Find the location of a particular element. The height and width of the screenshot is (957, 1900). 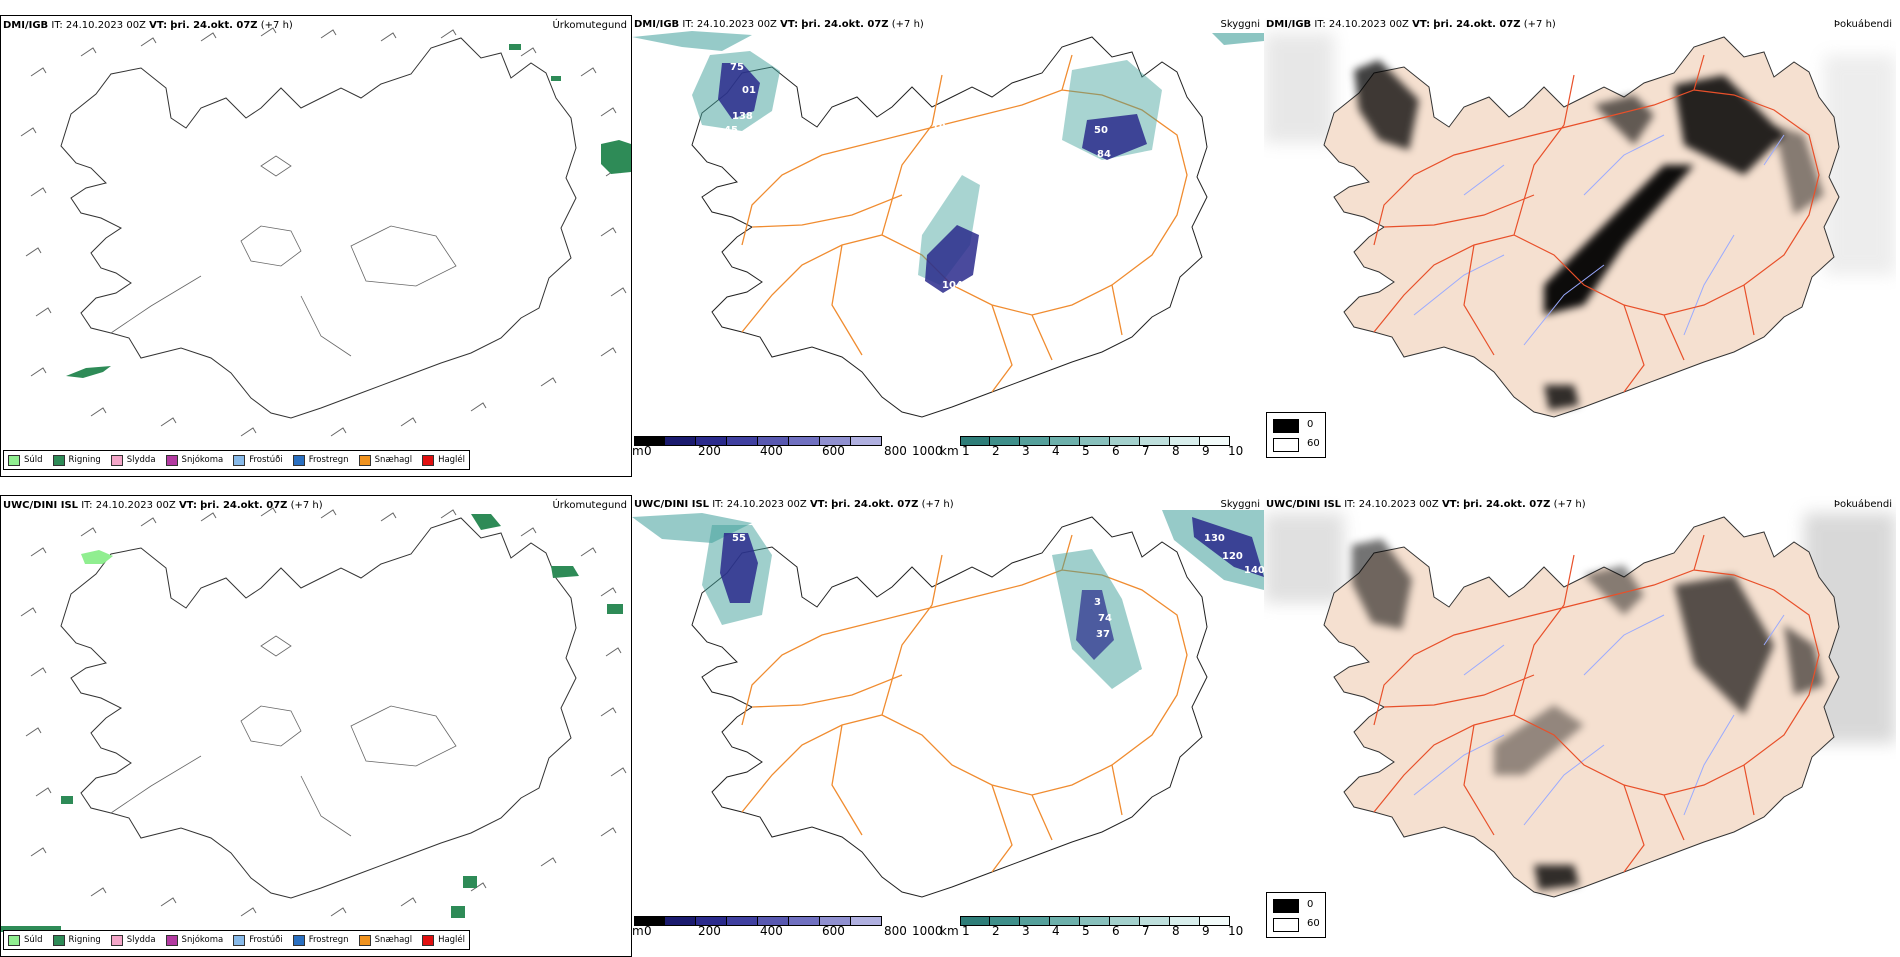

cloud-base-label: 140 is located at coordinates (1254, 570).